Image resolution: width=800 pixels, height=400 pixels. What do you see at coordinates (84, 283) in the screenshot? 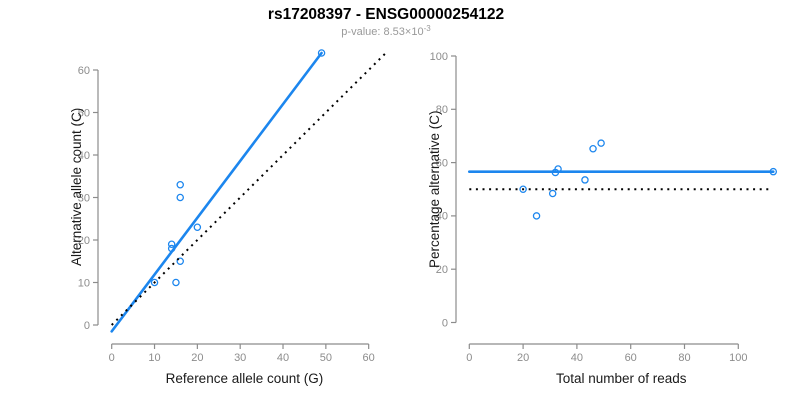
I see `y-tick-label: 10` at bounding box center [84, 283].